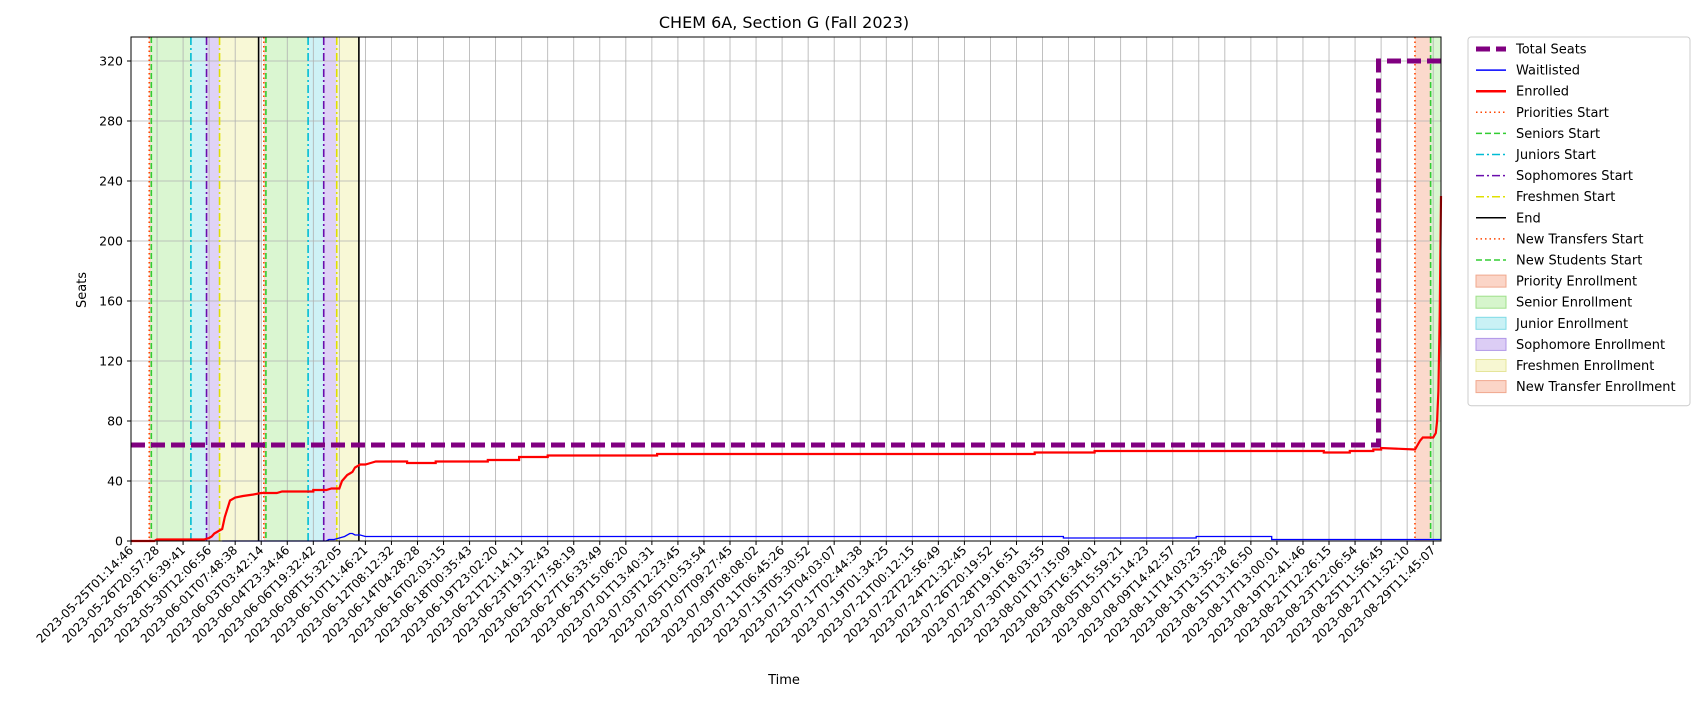  Describe the element at coordinates (1590, 345) in the screenshot. I see `legend-label-14: Sophomore Enrollment` at that location.